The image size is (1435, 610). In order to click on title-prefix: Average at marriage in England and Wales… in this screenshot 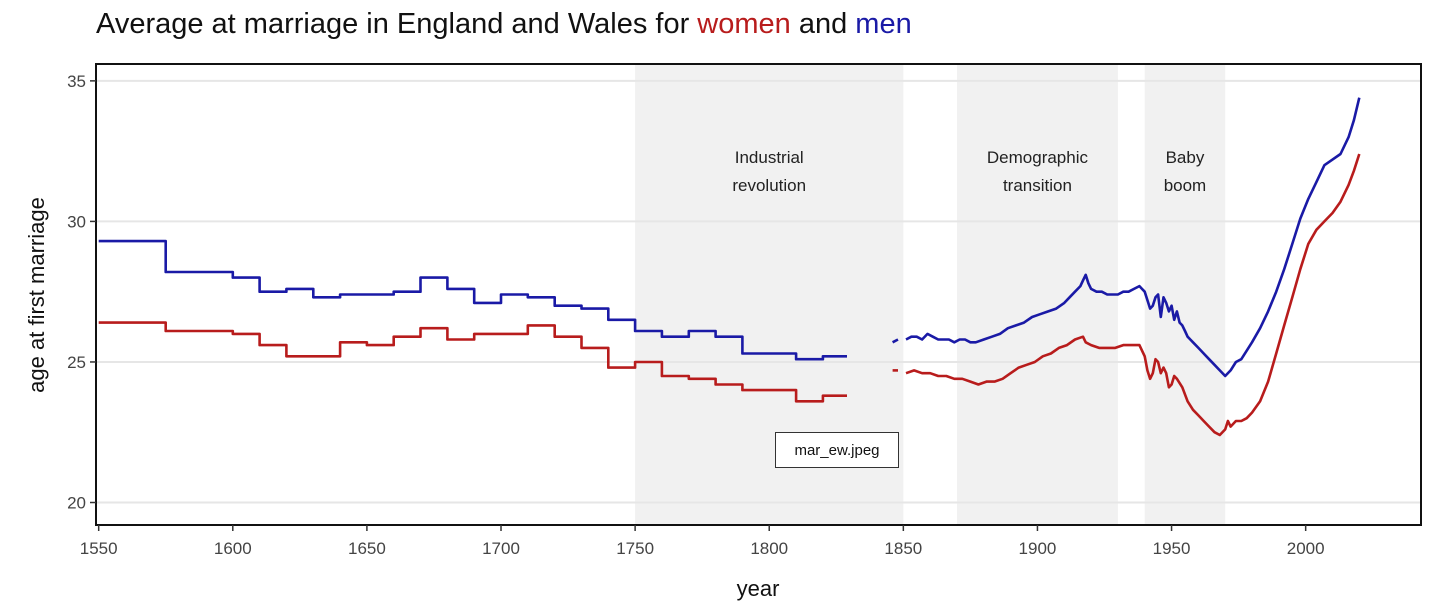, I will do `click(397, 24)`.